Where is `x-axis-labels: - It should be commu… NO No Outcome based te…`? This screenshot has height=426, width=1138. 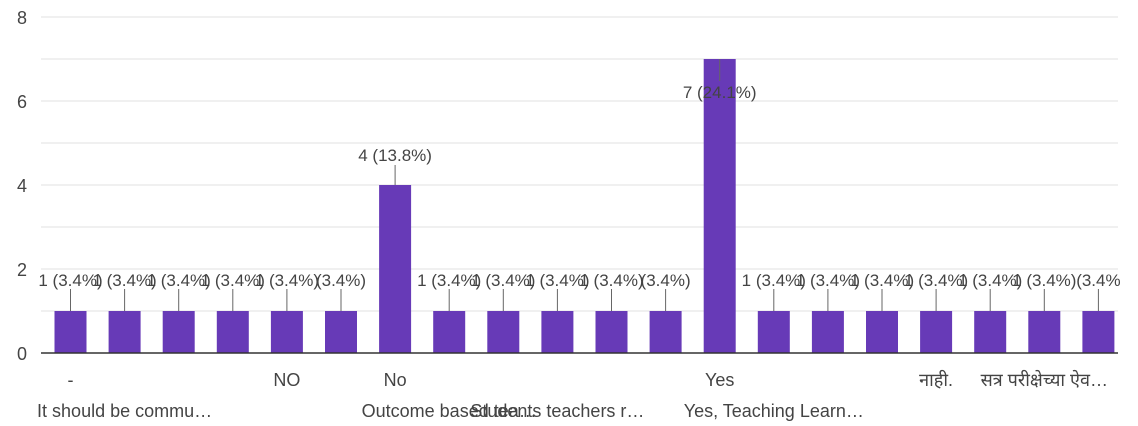 x-axis-labels: - It should be commu… NO No Outcome based te… is located at coordinates (572, 395).